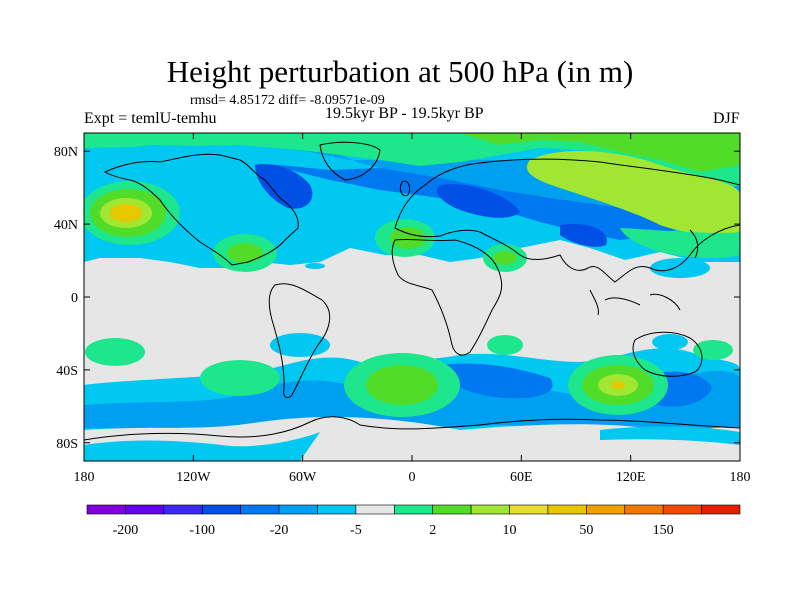 This screenshot has width=800, height=600. Describe the element at coordinates (400, 71) in the screenshot. I see `plot-title: Height perturbation at 500 hPa (in m)` at that location.